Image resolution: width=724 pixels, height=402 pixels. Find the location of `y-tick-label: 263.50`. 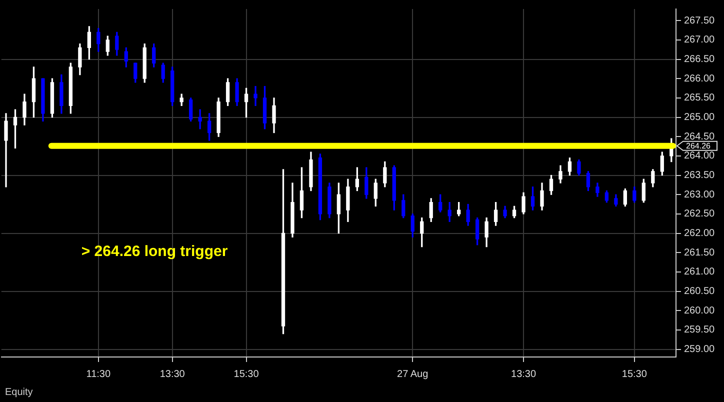

y-tick-label: 263.50 is located at coordinates (700, 176).